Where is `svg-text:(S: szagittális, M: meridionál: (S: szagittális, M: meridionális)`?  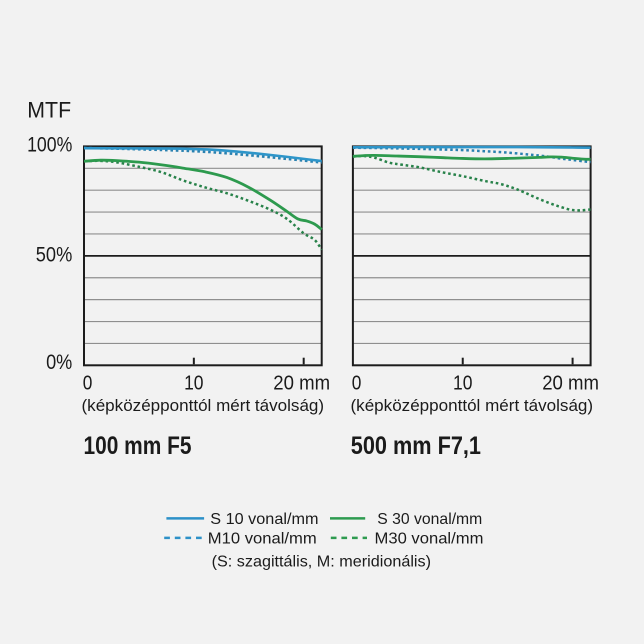
svg-text:(S: szagittális, M: meridionál: (S: szagittális, M: meridionális) is located at coordinates (321, 561).